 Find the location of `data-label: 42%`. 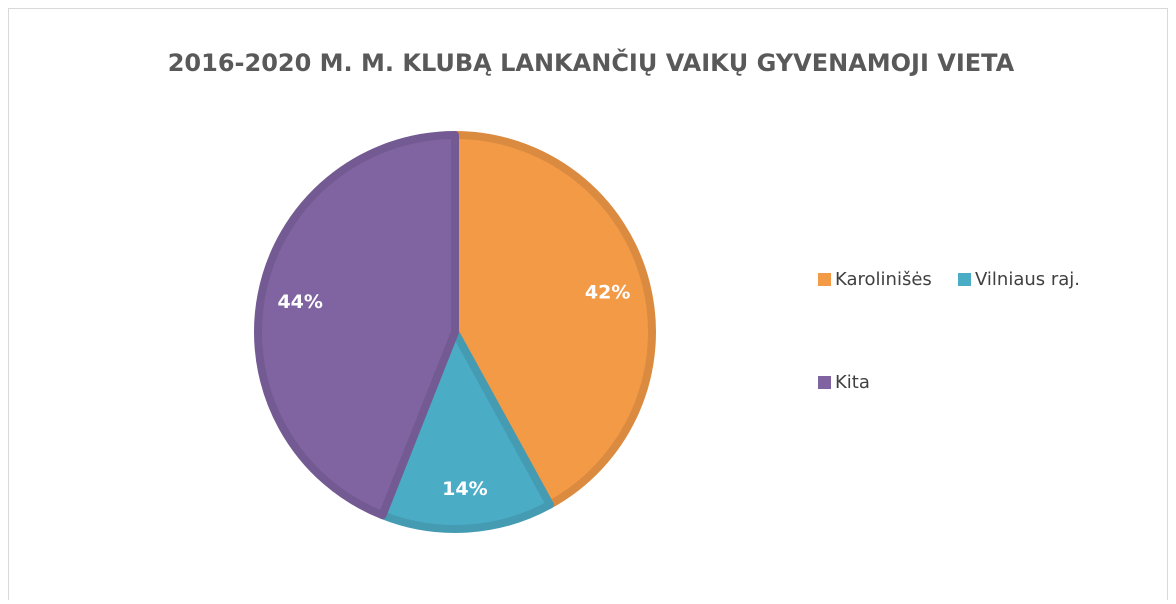

data-label: 42% is located at coordinates (607, 292).